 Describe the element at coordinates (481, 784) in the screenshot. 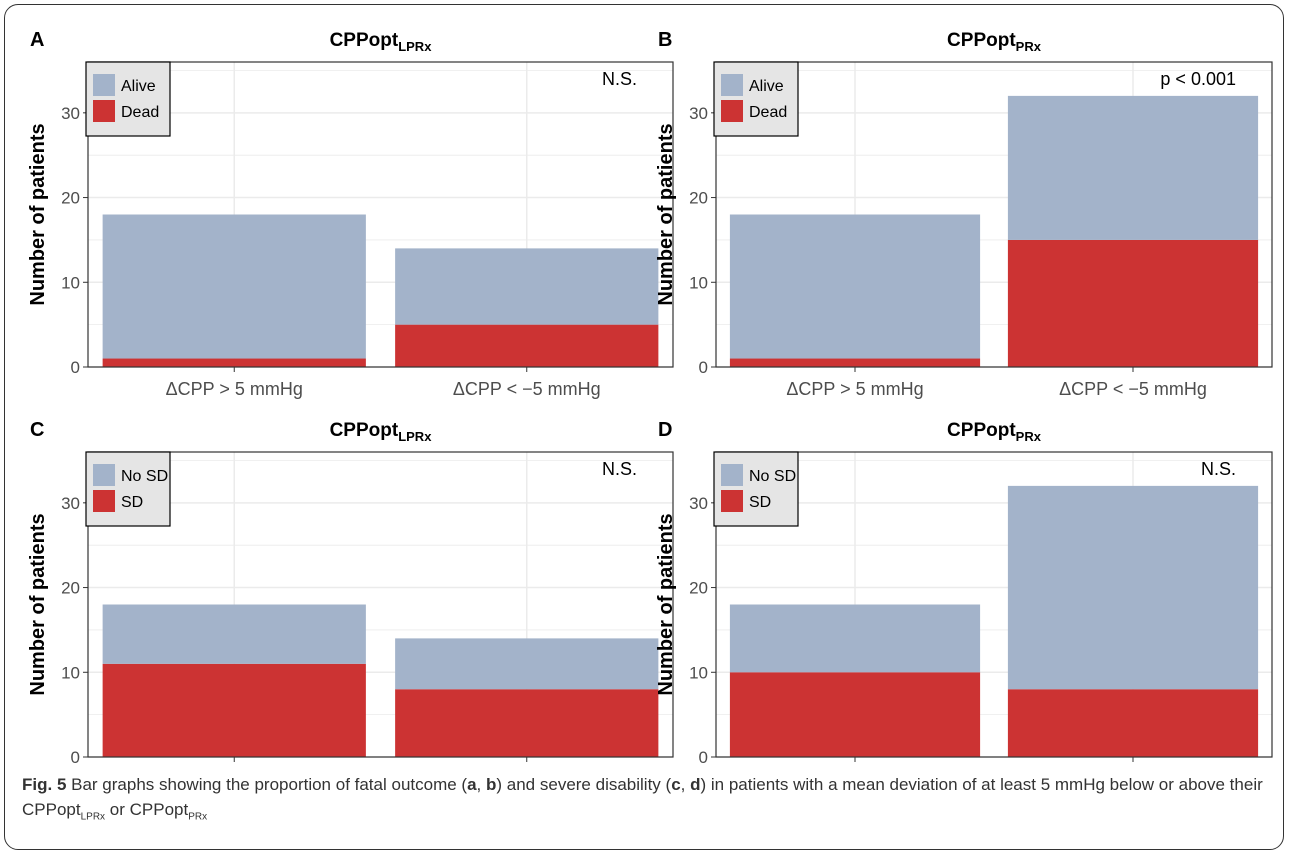

I see `caption-comma-1: ,` at that location.